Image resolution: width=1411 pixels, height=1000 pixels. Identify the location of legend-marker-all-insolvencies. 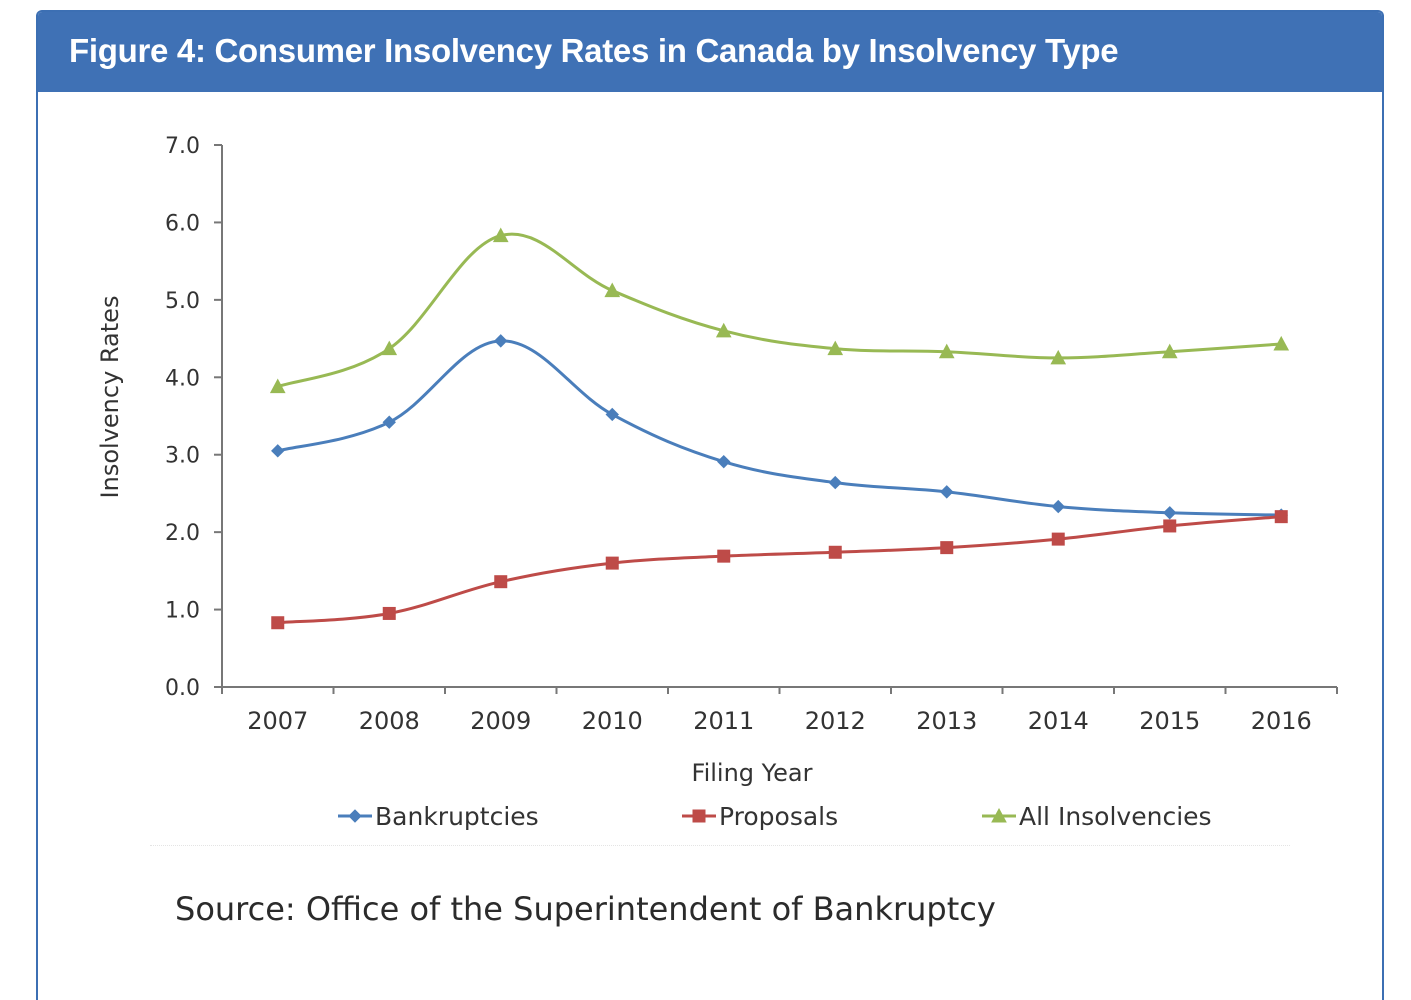
(999, 815).